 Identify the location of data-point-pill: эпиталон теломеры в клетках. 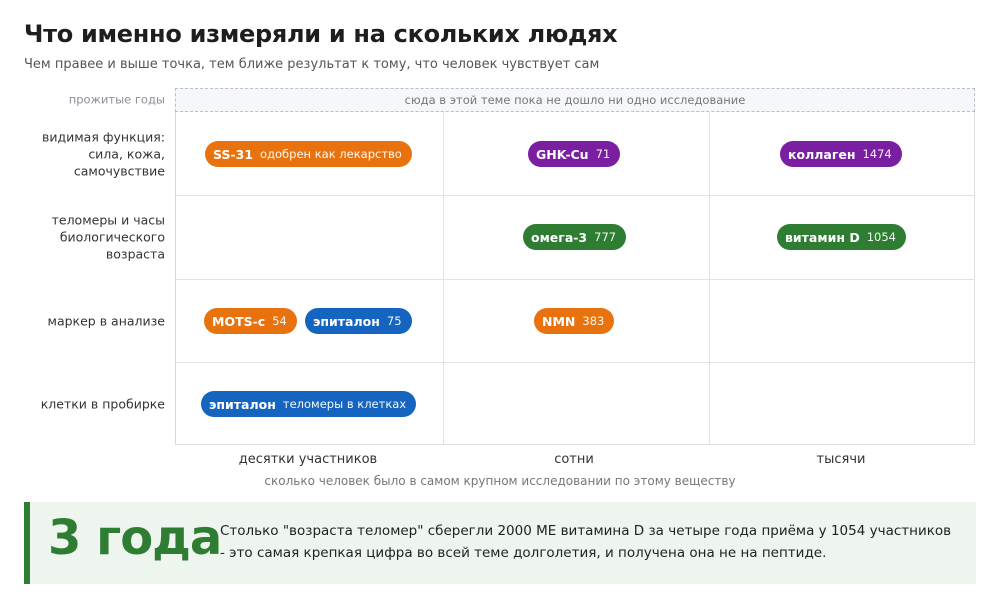
(309, 404).